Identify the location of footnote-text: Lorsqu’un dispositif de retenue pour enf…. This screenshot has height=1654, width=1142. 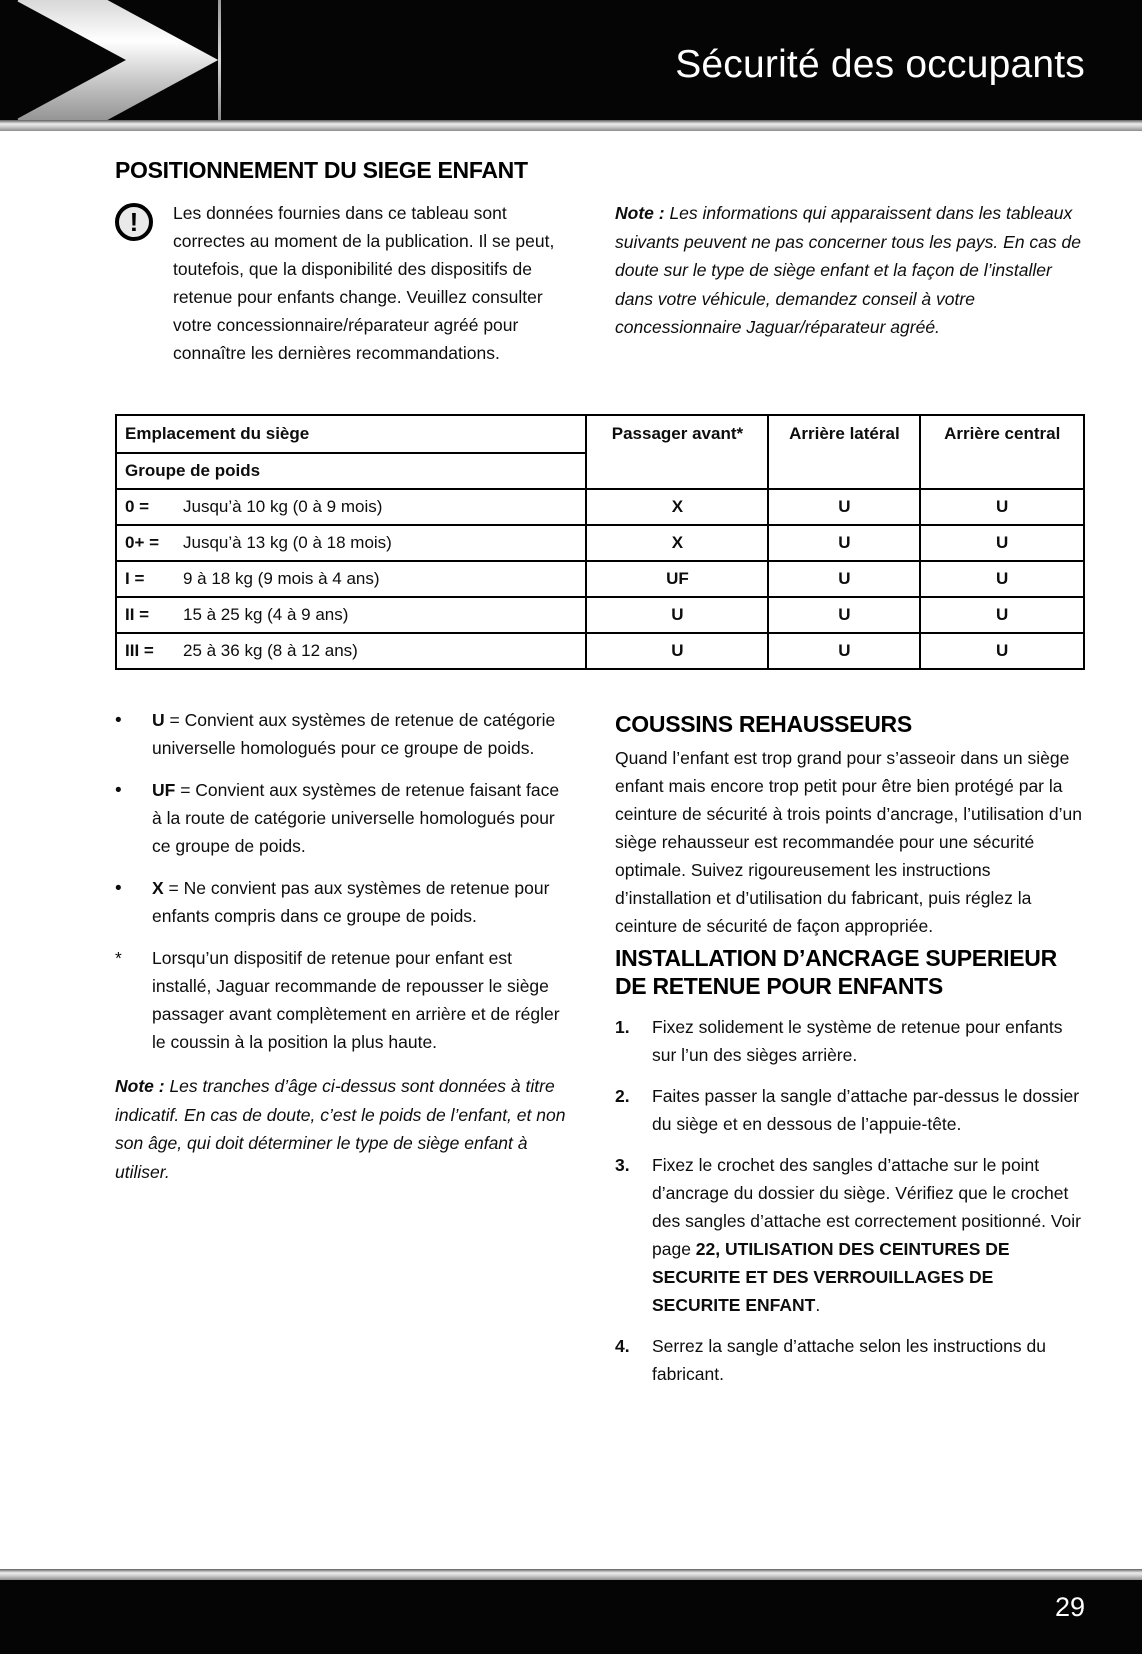
(356, 1000).